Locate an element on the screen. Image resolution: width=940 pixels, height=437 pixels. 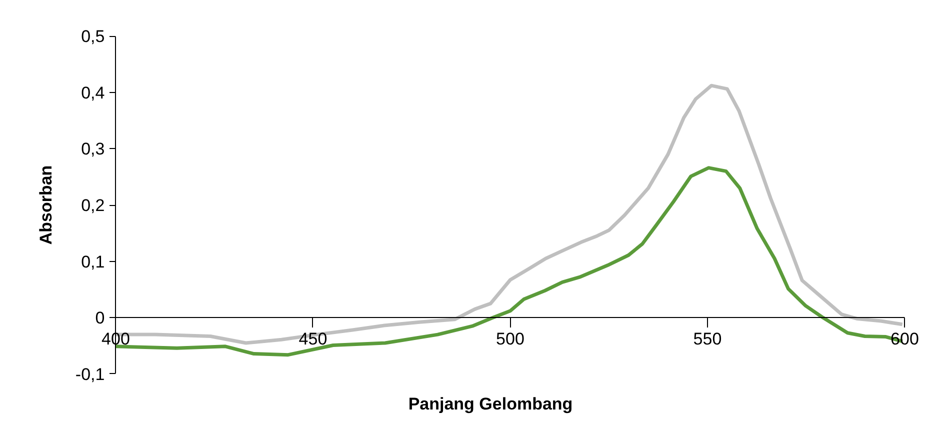
y-tick-label: 0 is located at coordinates (100, 318).